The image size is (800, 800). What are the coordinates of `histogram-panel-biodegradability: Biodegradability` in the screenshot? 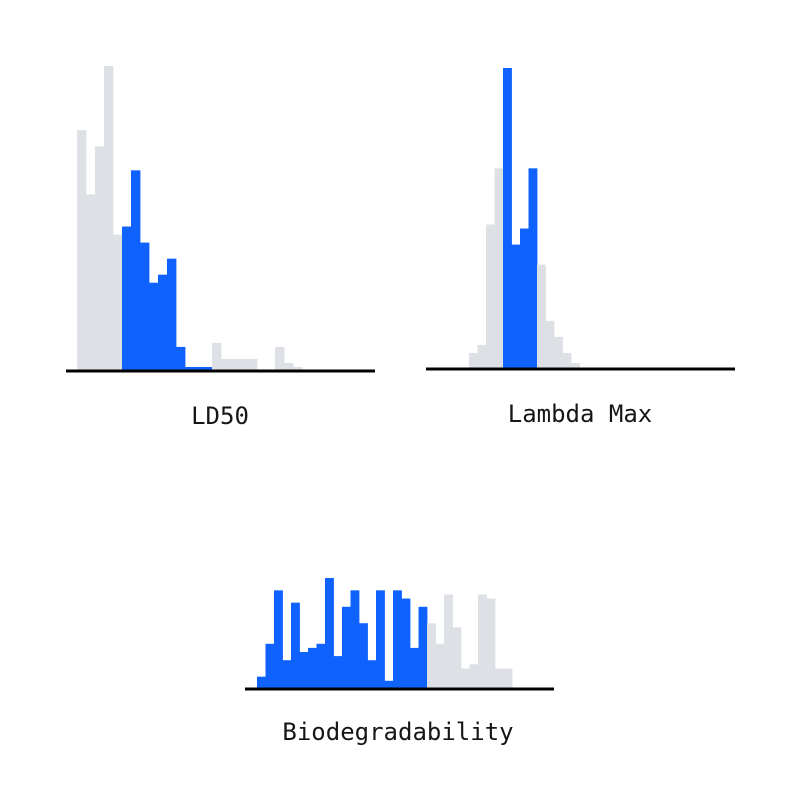 It's located at (399, 662).